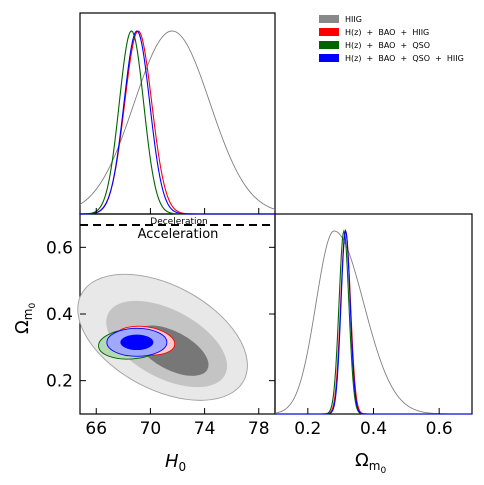  I want to click on joint-contours, so click(162, 337).